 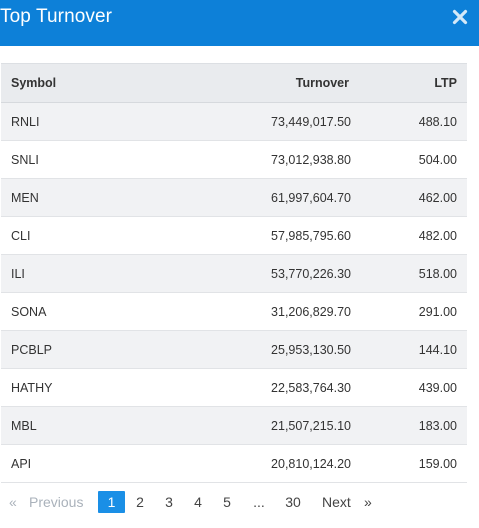 I want to click on column-header-symbol: Symbol, so click(x=81, y=83).